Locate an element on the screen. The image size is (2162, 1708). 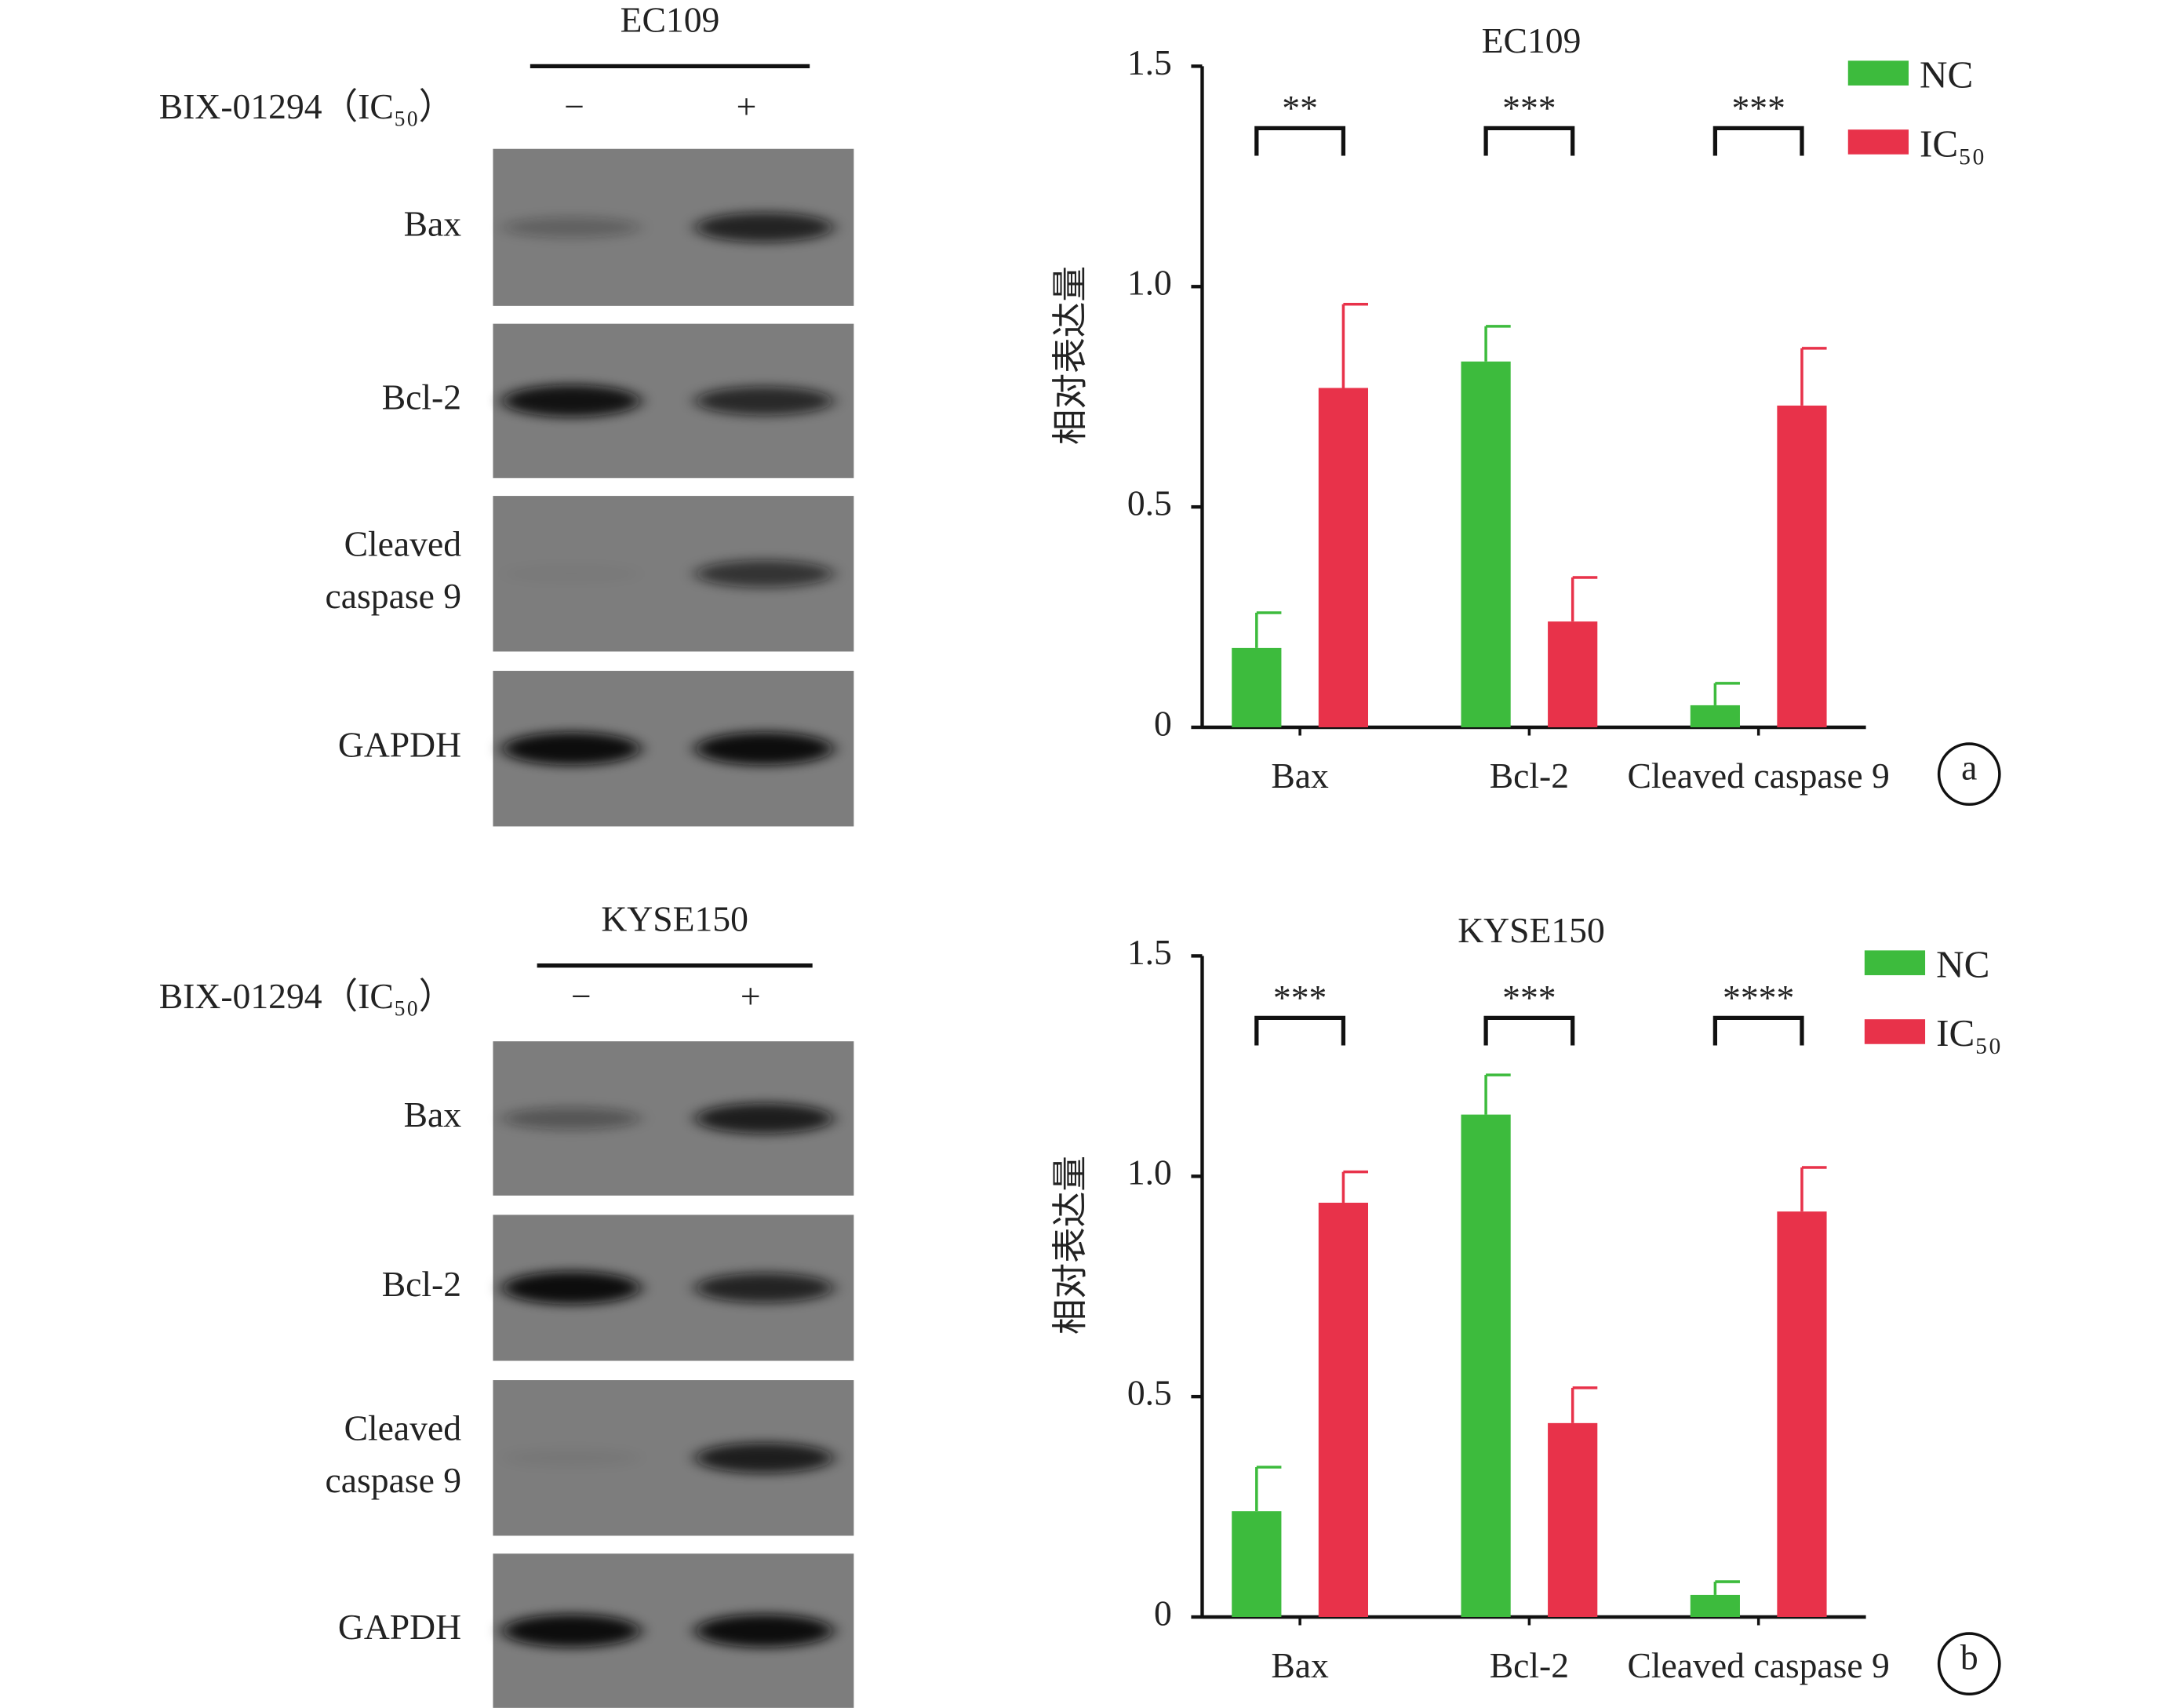
chart-title: KYSE150 is located at coordinates (1531, 930).